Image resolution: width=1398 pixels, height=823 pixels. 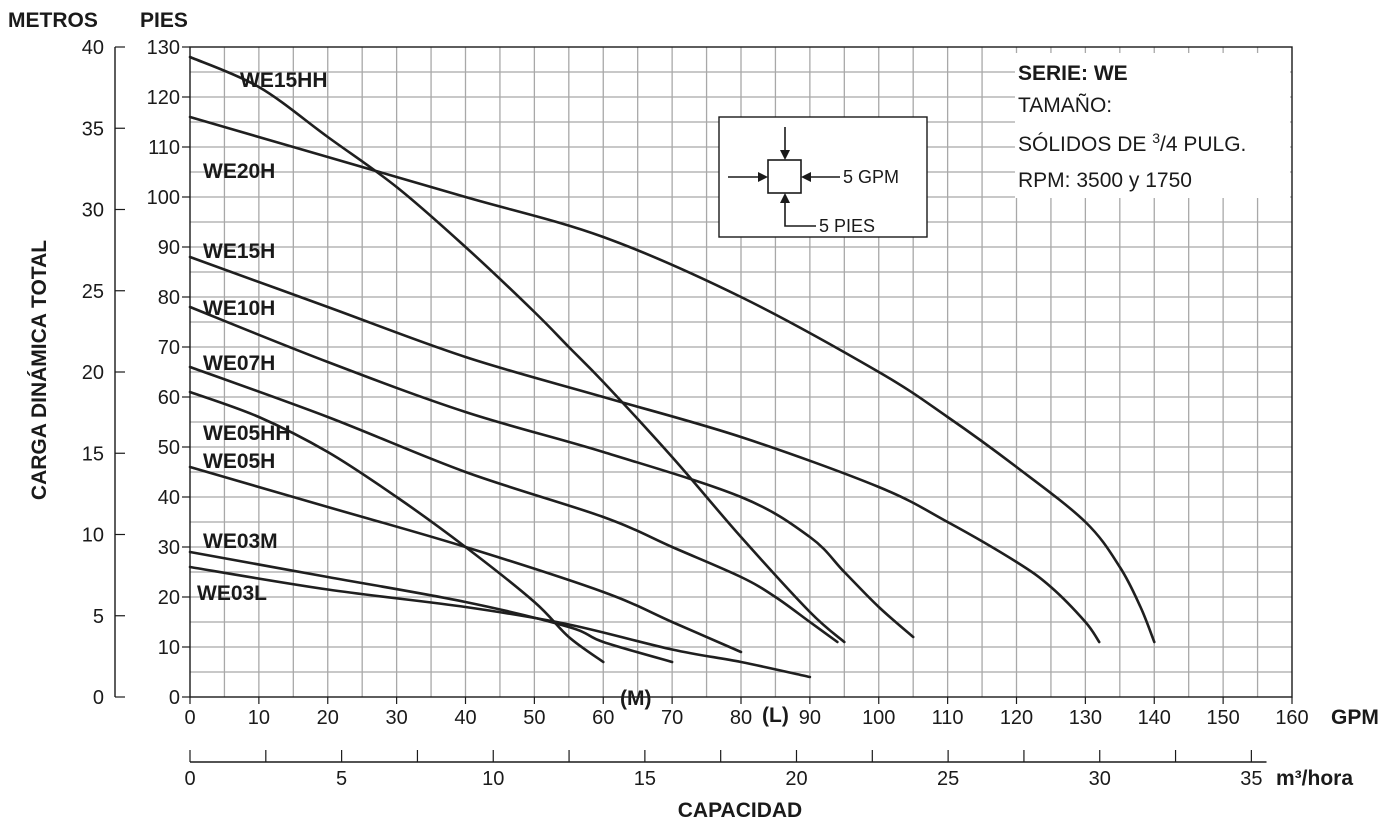 I want to click on x-unit-gpm: GPM, so click(x=1355, y=717).